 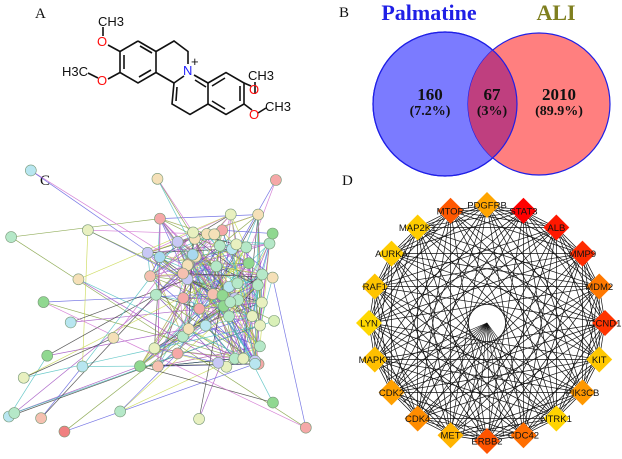 What do you see at coordinates (278, 106) in the screenshot?
I see `methyl-label: CH3` at bounding box center [278, 106].